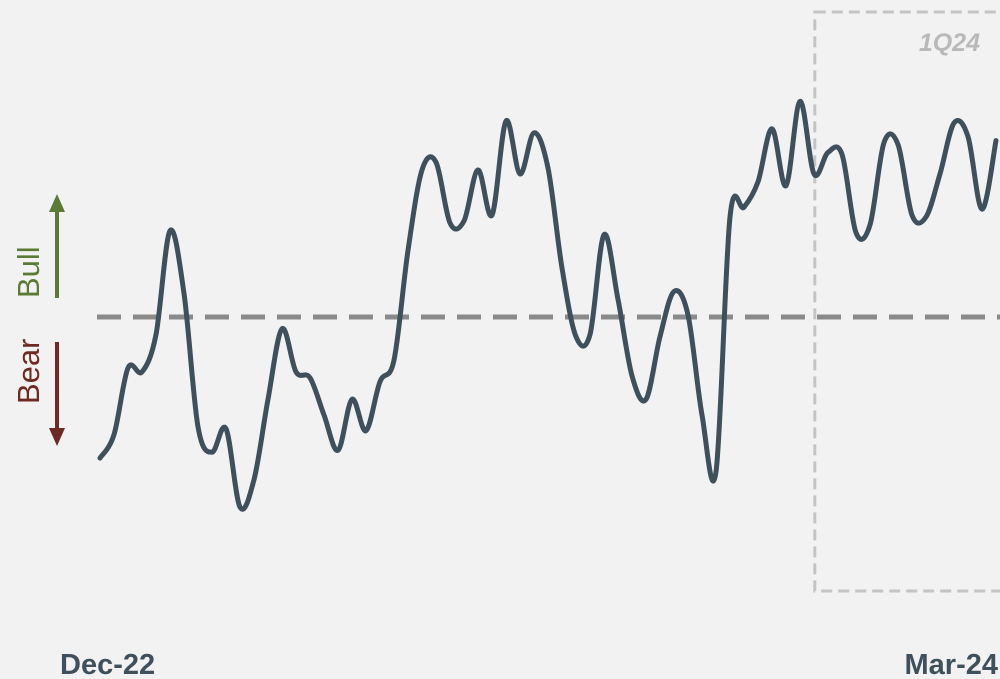 This screenshot has width=1000, height=679. I want to click on highlight-label: 1Q24, so click(949, 43).